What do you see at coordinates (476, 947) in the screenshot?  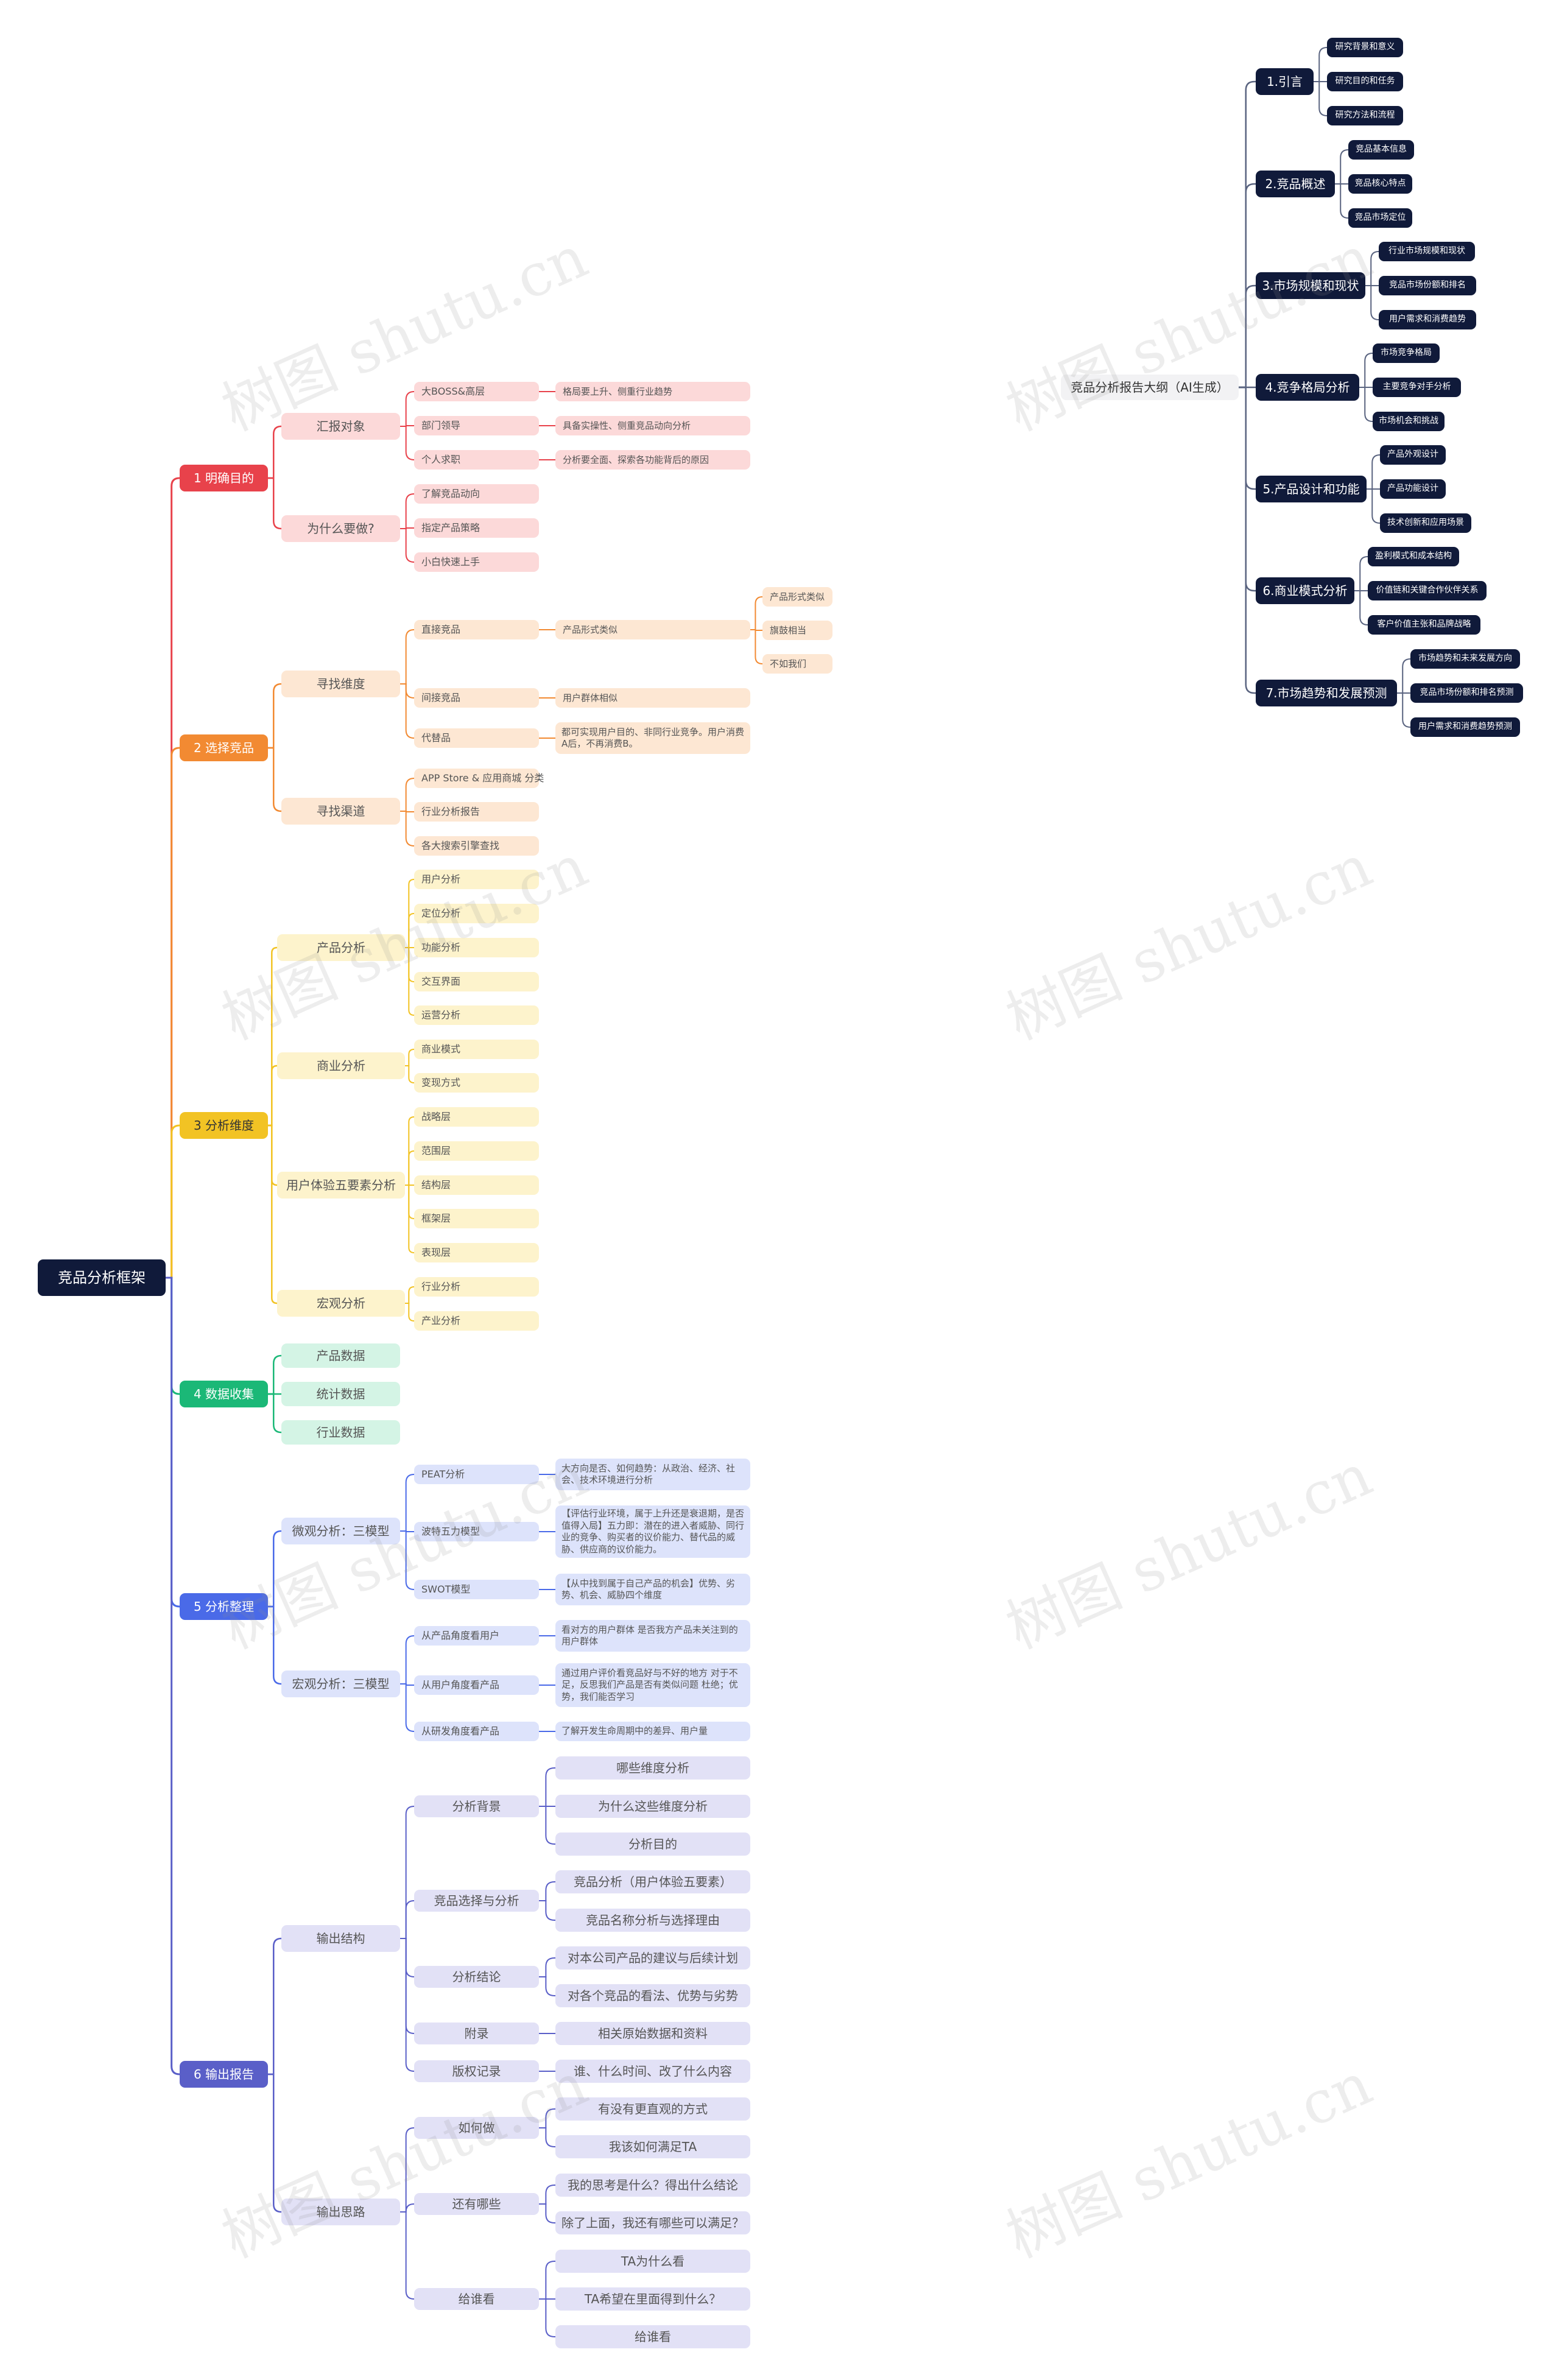 I see `analysis-item: 功能分析` at bounding box center [476, 947].